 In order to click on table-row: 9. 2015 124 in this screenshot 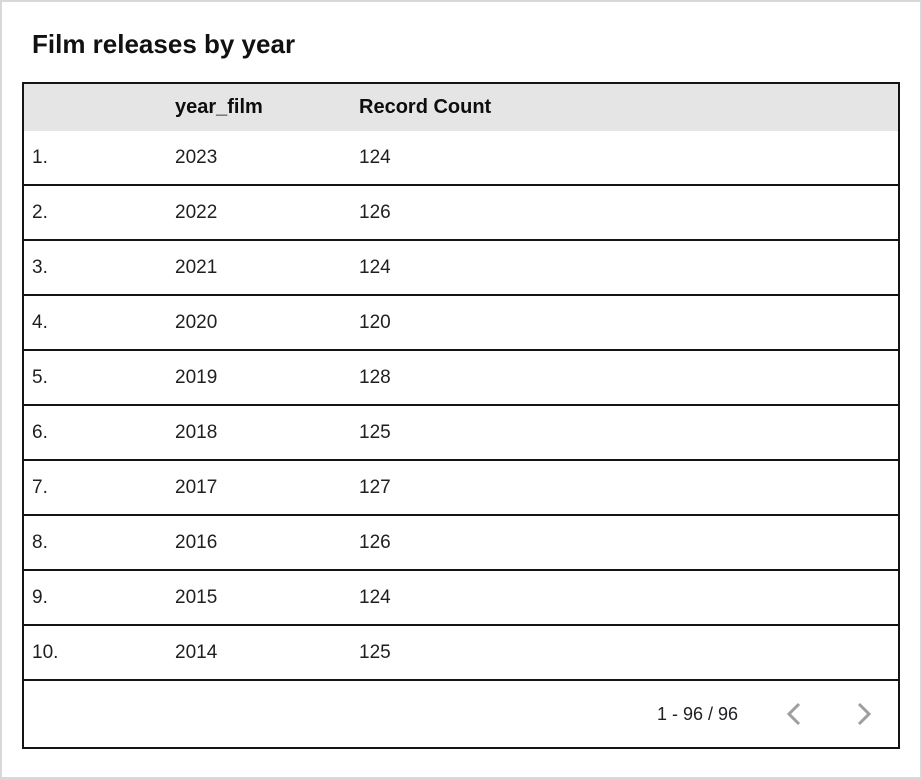, I will do `click(461, 598)`.